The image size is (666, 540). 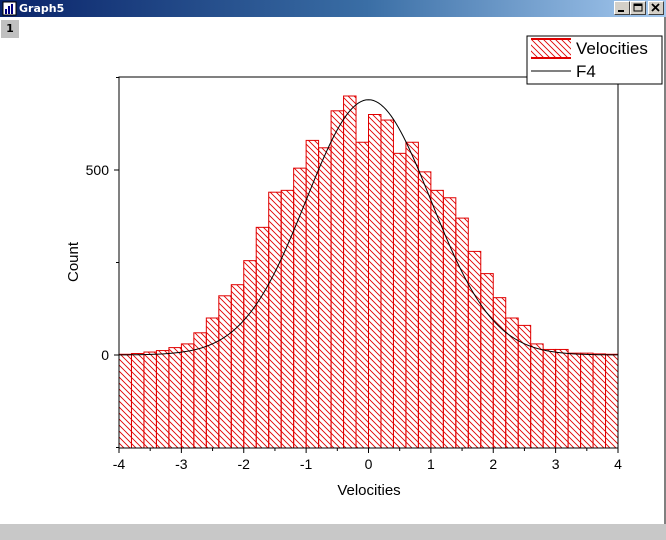 I want to click on y-axis-label: Count, so click(x=73, y=261).